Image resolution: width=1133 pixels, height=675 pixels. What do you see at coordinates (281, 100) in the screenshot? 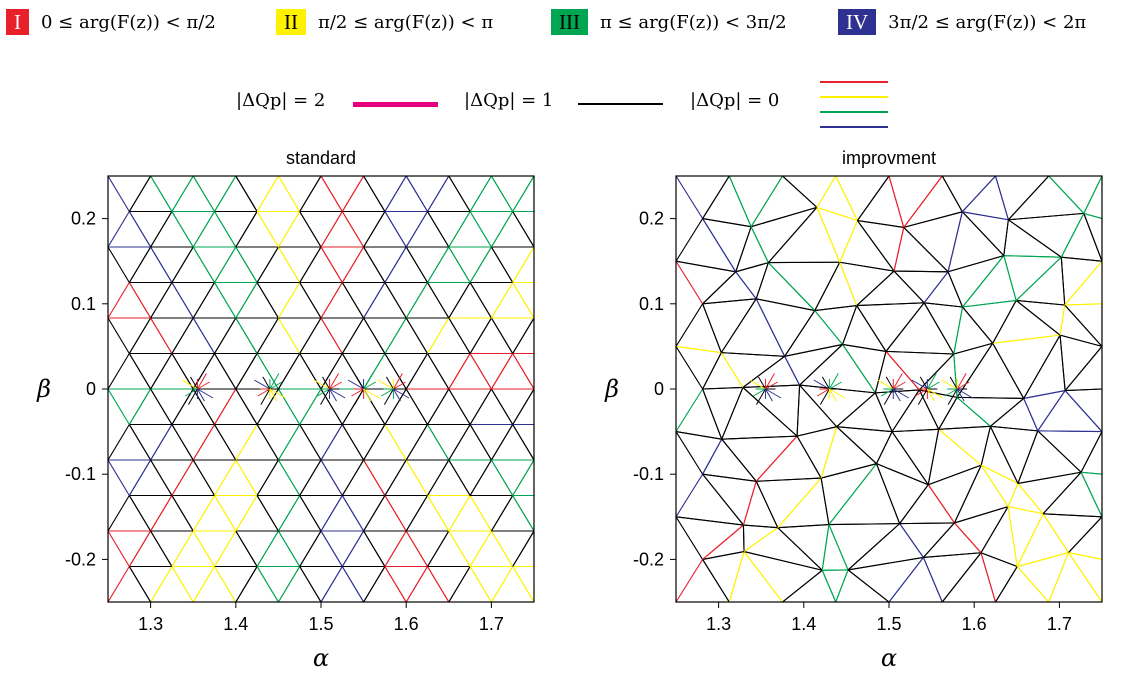
I see `delta-q-label-2: |ΔQp| = 2` at bounding box center [281, 100].